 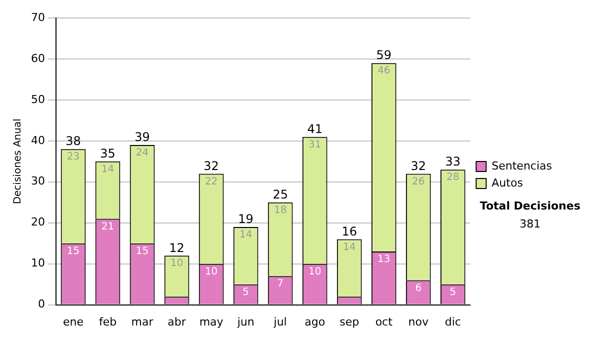 I want to click on data-label: 28, so click(x=453, y=178).